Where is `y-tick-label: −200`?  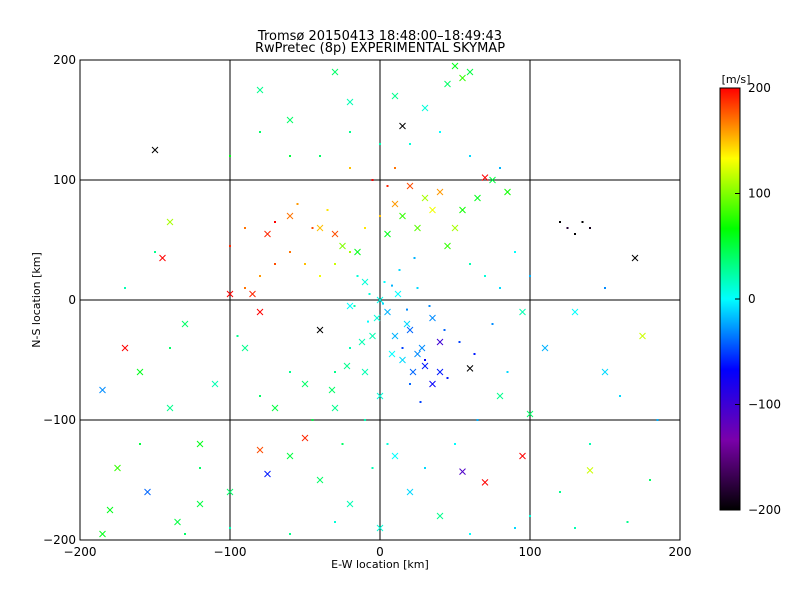 y-tick-label: −200 is located at coordinates (59, 540).